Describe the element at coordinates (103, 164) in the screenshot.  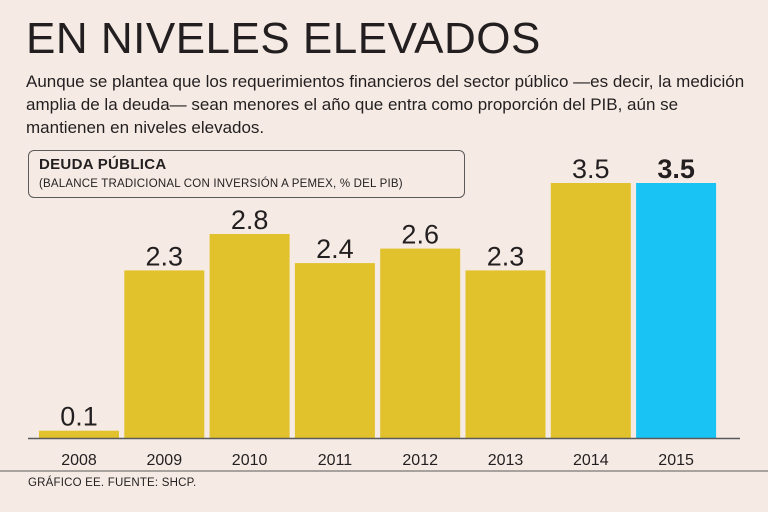
I see `legend-title: DEUDA PÚBLICA` at that location.